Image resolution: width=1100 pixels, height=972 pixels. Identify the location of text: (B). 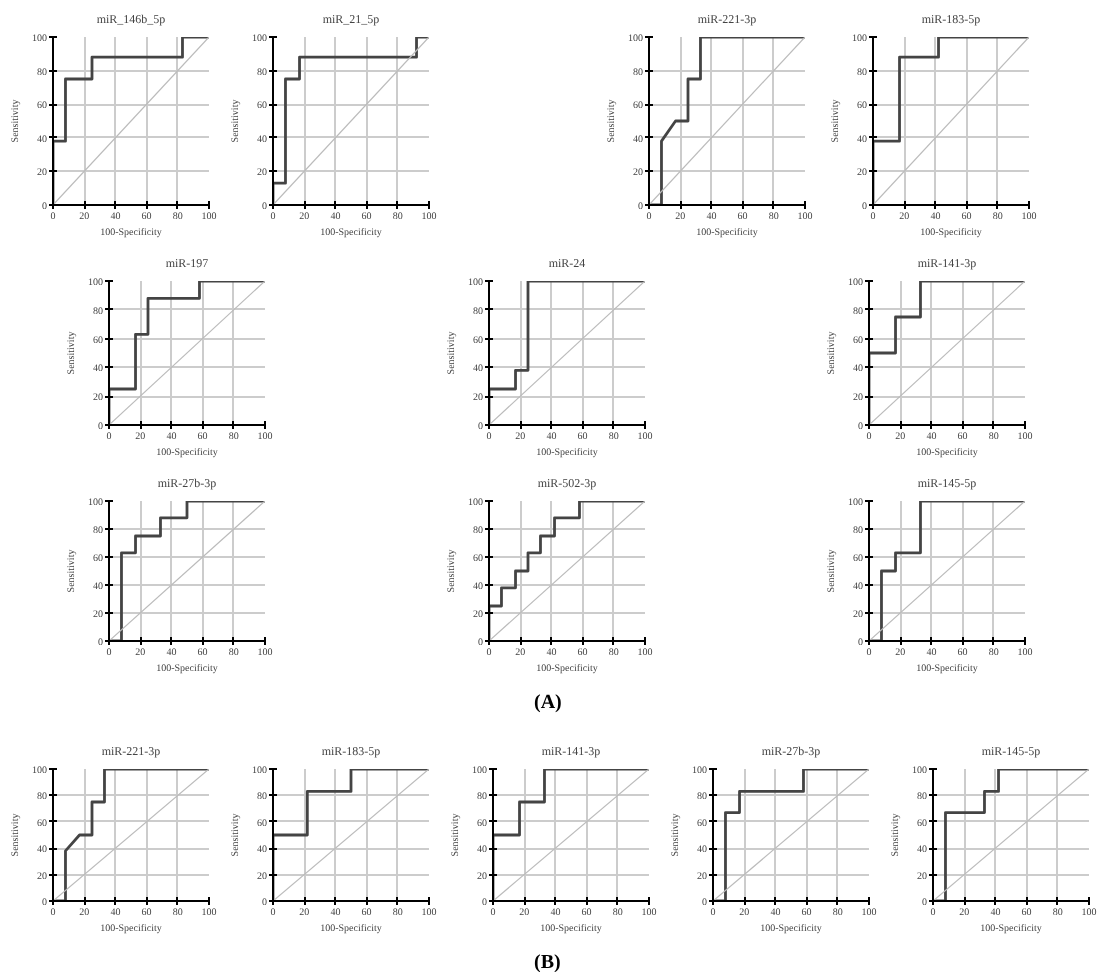
(547, 961).